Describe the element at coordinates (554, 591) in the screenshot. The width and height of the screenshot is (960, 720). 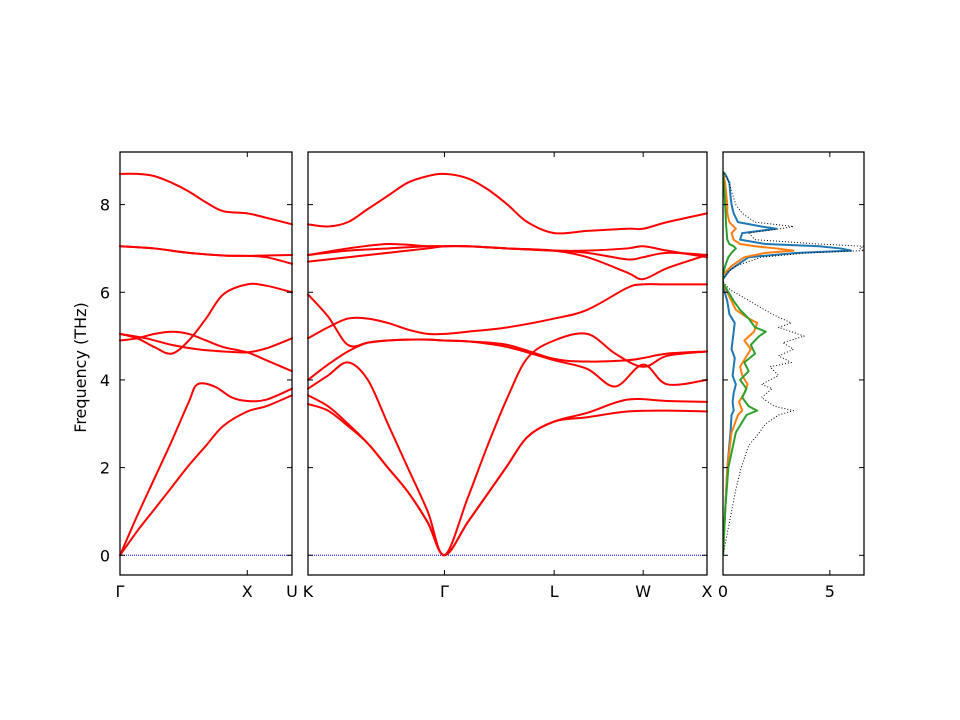
I see `xtick-label-L: L` at that location.